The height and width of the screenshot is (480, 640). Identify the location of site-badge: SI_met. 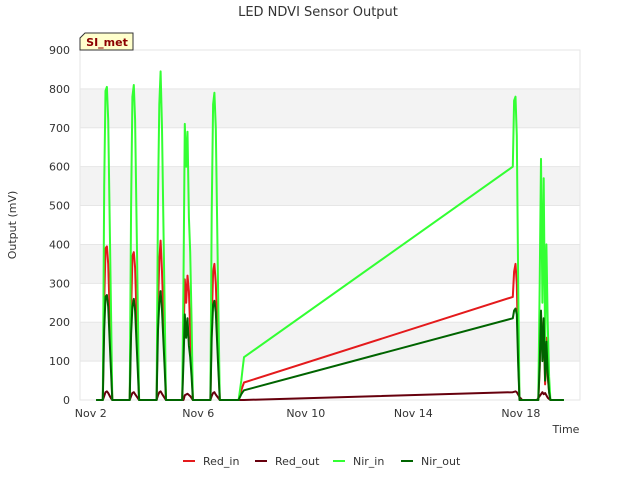
(106, 41).